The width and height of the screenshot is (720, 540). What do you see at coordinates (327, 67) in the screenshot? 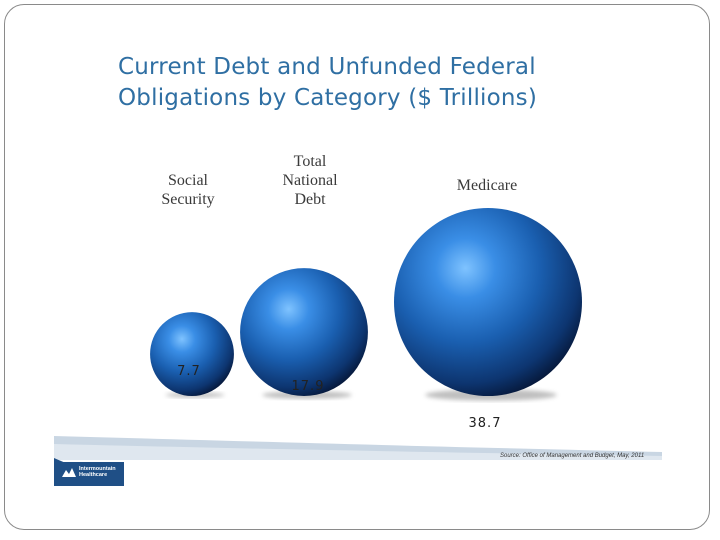
I see `chart-title-line-1: Current Debt and Unfunded Federal` at bounding box center [327, 67].